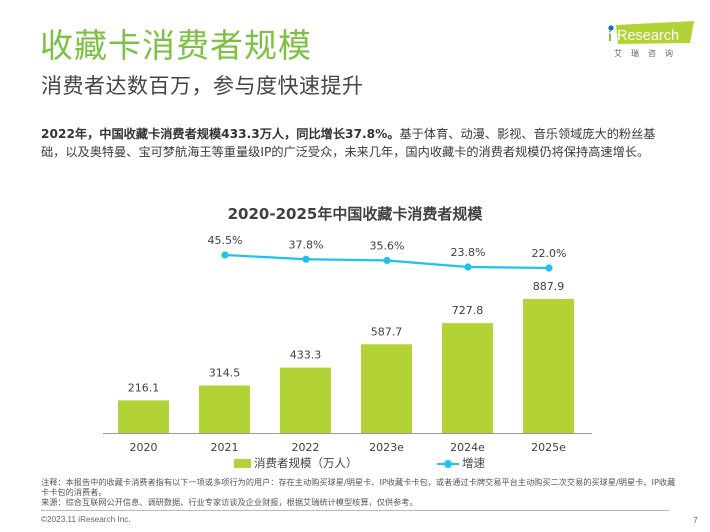 This screenshot has width=710, height=532. Describe the element at coordinates (467, 447) in the screenshot. I see `x-tick-label: 2024e` at that location.